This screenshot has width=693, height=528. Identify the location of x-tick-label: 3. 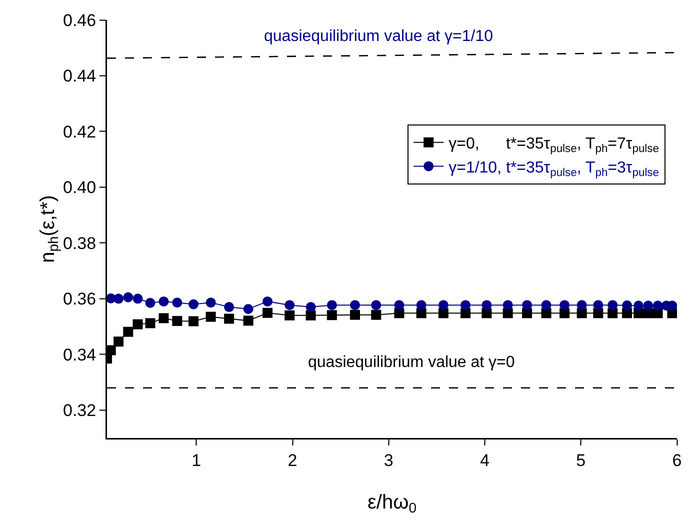
(389, 460).